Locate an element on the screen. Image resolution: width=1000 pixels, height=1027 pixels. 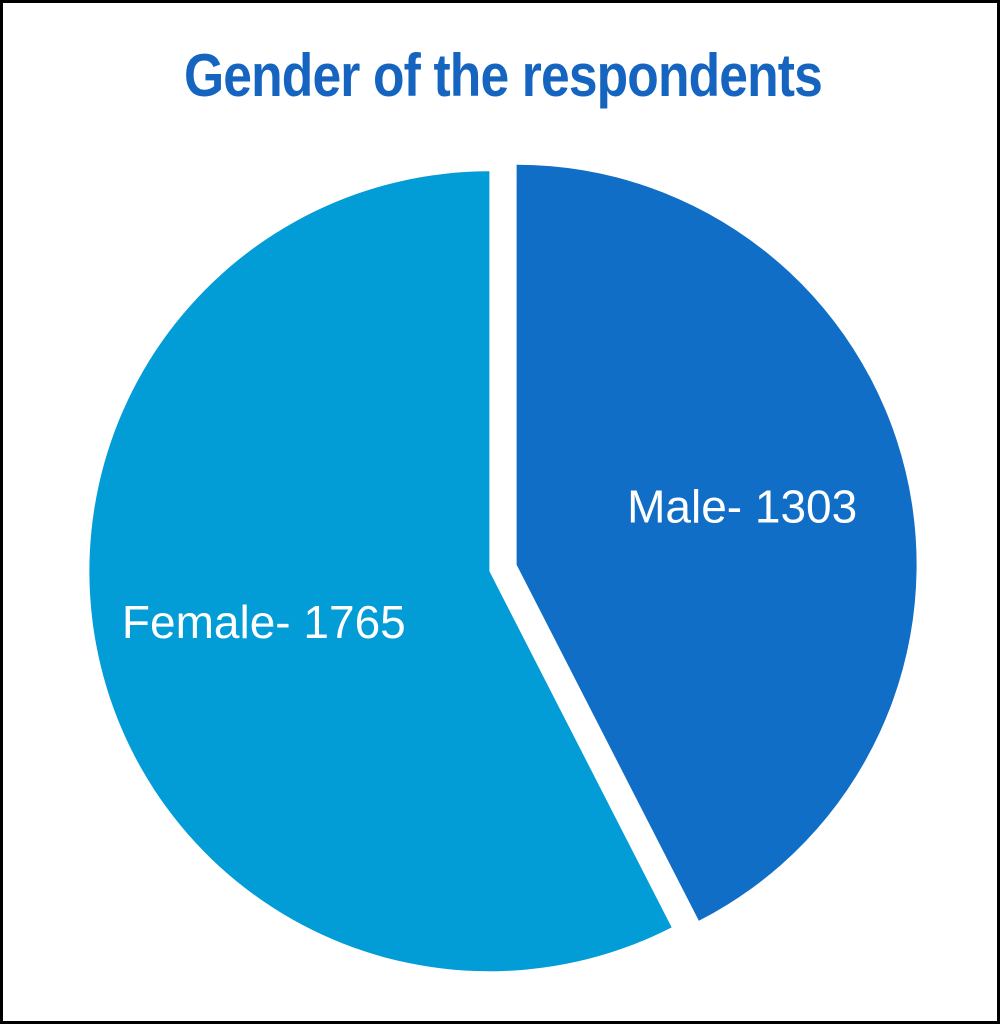
slice-label-male: Male- 1303 is located at coordinates (742, 507).